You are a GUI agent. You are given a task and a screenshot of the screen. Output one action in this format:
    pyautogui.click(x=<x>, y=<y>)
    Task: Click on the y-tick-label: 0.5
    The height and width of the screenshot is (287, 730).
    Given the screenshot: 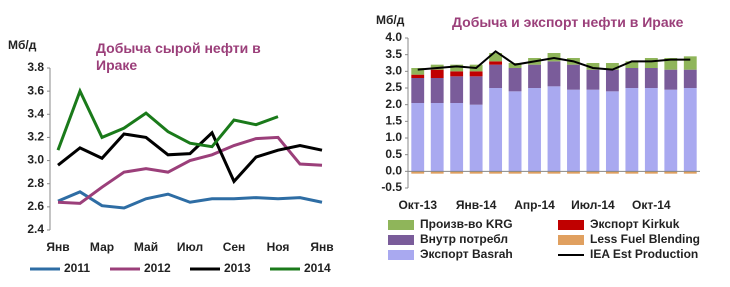 What is the action you would take?
    pyautogui.click(x=393, y=154)
    